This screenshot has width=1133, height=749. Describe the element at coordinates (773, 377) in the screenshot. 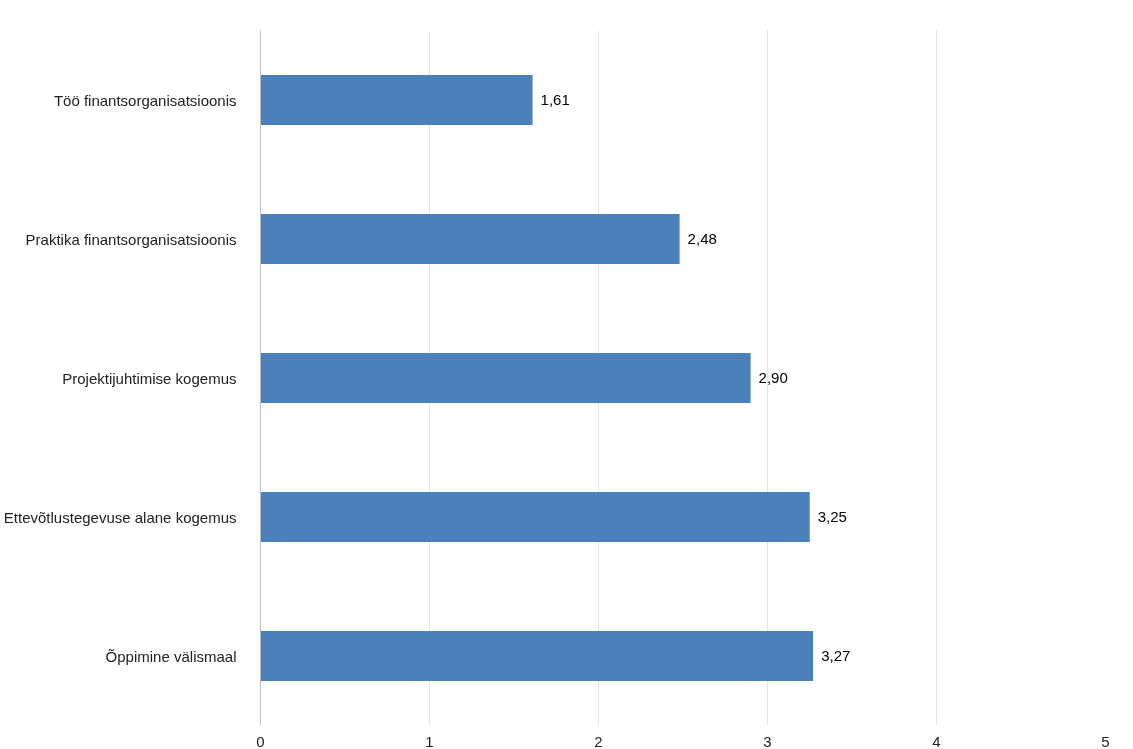

I see `data-label: 2,90` at that location.